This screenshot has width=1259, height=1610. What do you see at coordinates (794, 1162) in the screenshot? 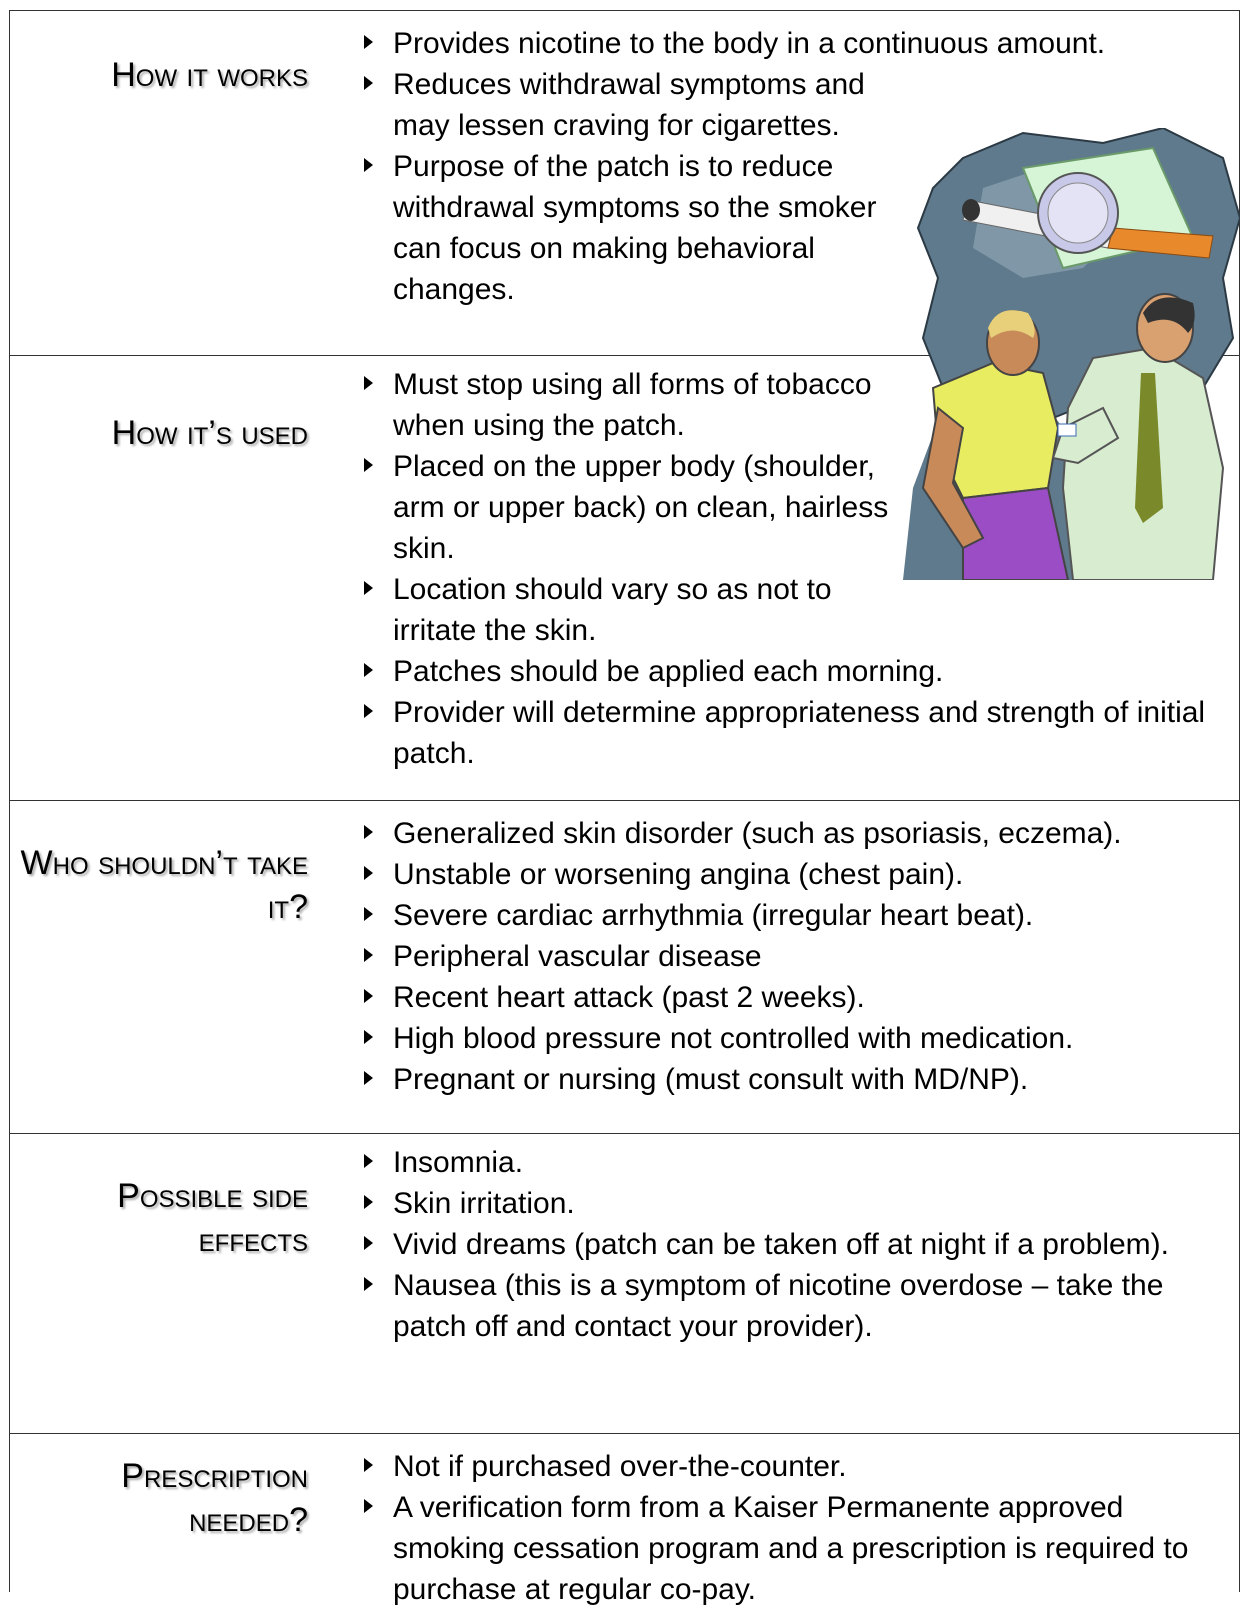
I see `bullet-item: Insomnia.` at bounding box center [794, 1162].